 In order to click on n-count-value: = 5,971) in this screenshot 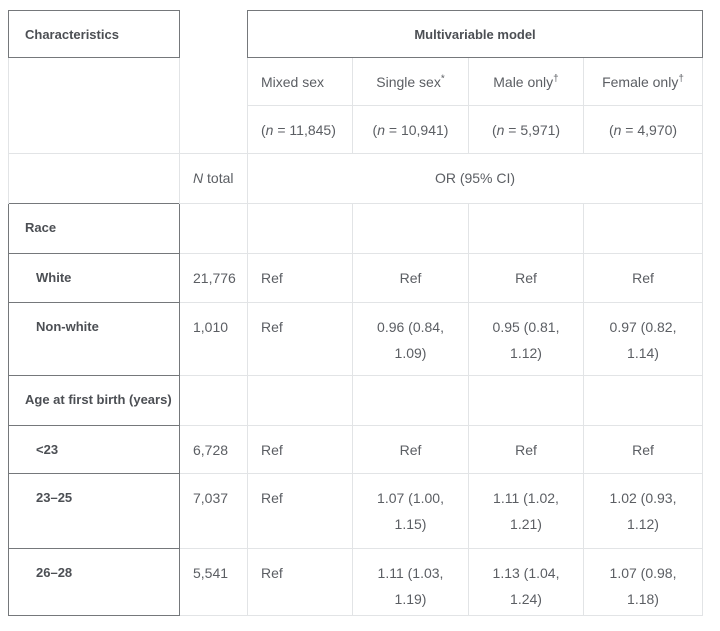, I will do `click(532, 130)`.